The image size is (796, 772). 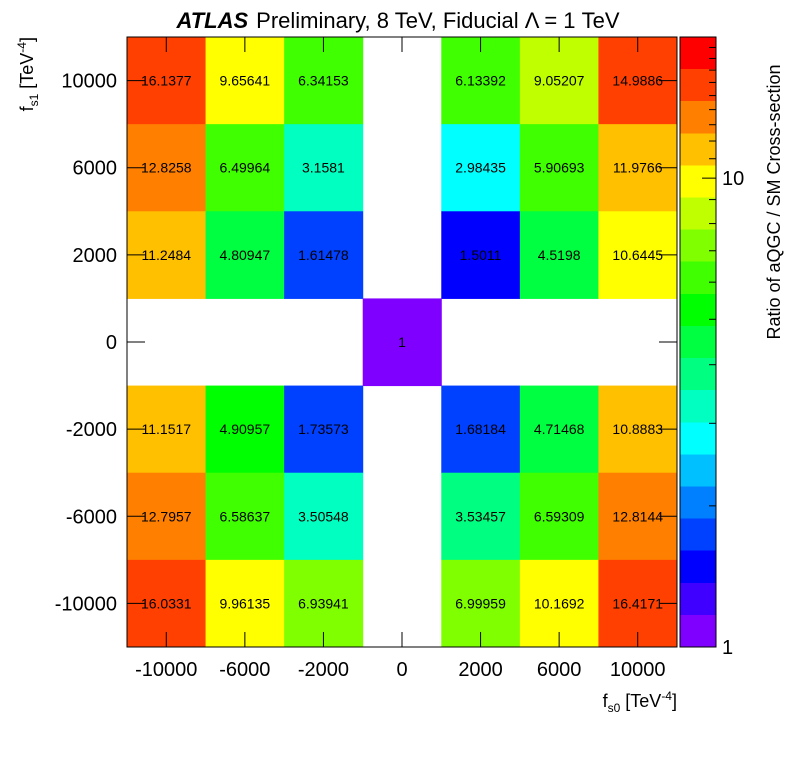 What do you see at coordinates (212, 20) in the screenshot?
I see `atlas-brand: ATLAS` at bounding box center [212, 20].